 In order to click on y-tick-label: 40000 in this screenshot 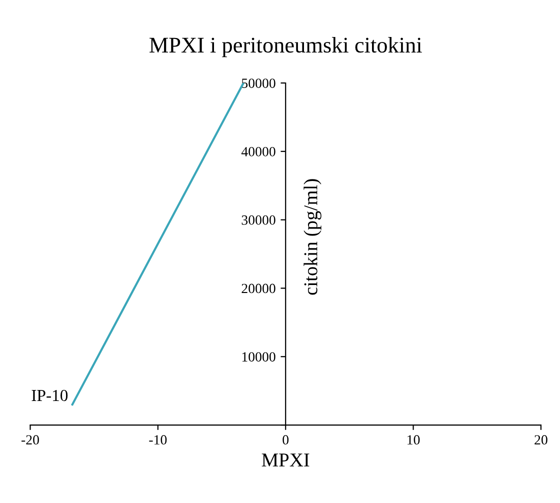, I will do `click(258, 151)`.